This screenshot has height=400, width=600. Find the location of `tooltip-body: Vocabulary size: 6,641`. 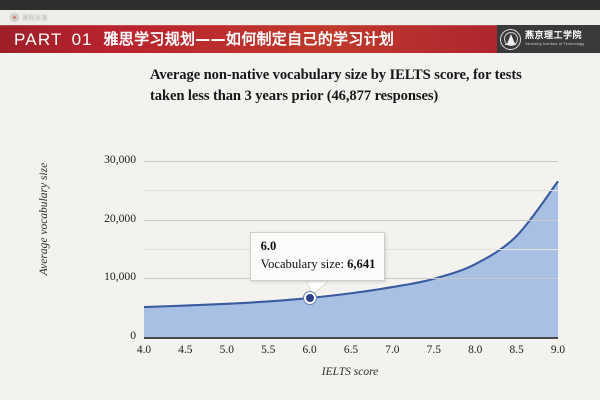

tooltip-body: Vocabulary size: 6,641 is located at coordinates (318, 264).